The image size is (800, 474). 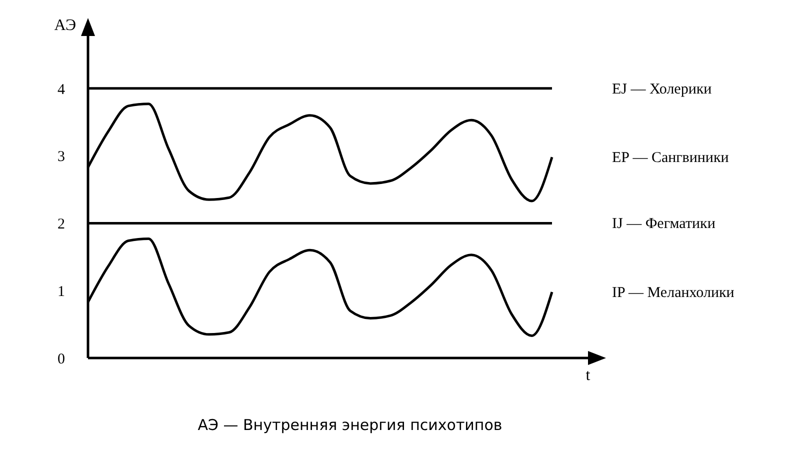 What do you see at coordinates (662, 89) in the screenshot?
I see `text: EJ — Холерики` at bounding box center [662, 89].